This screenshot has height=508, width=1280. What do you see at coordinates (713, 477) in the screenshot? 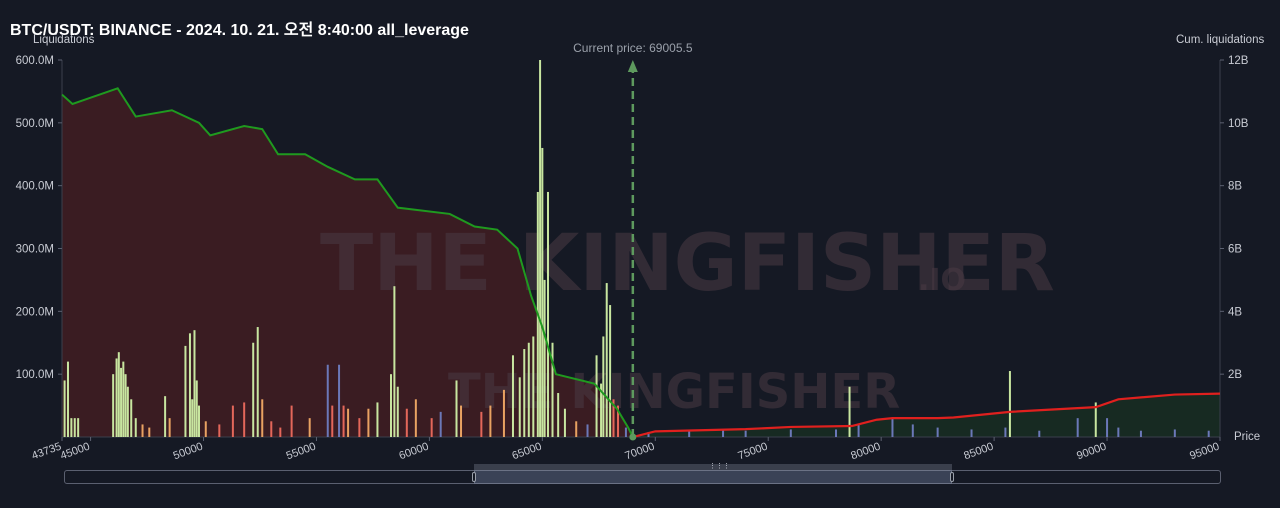
I see `range-thumb` at bounding box center [713, 477].